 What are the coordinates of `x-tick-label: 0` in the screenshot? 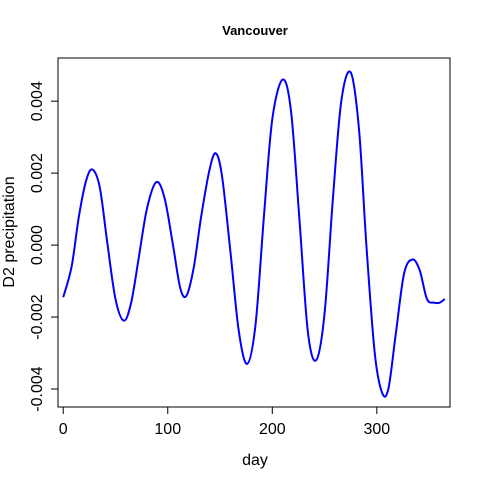 It's located at (63, 429).